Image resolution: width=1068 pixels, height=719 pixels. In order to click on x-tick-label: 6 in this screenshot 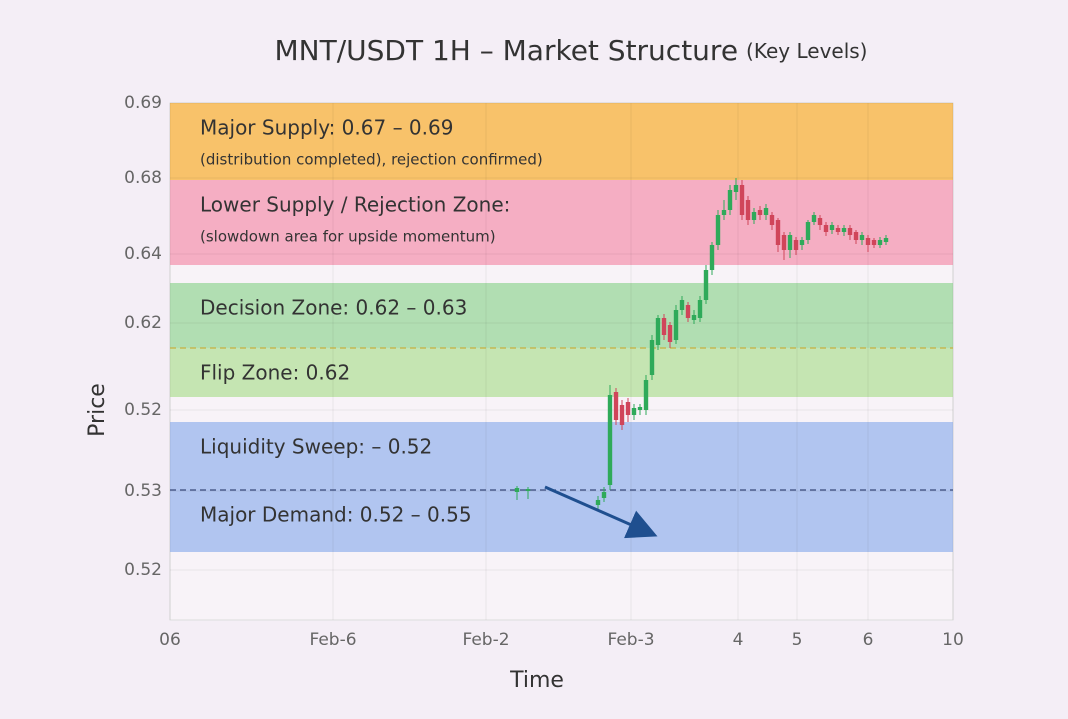, I will do `click(868, 640)`.